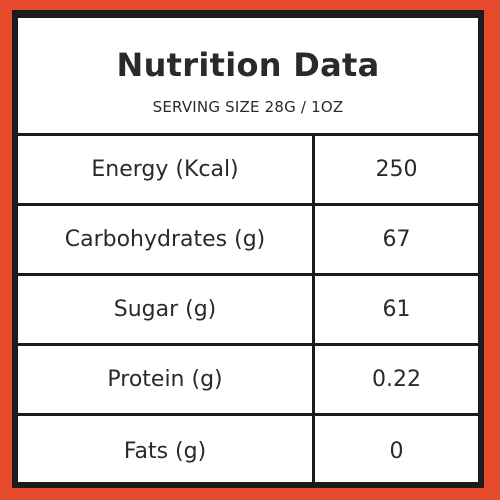 Image resolution: width=500 pixels, height=500 pixels. What do you see at coordinates (396, 451) in the screenshot?
I see `nutrient-value: 0` at bounding box center [396, 451].